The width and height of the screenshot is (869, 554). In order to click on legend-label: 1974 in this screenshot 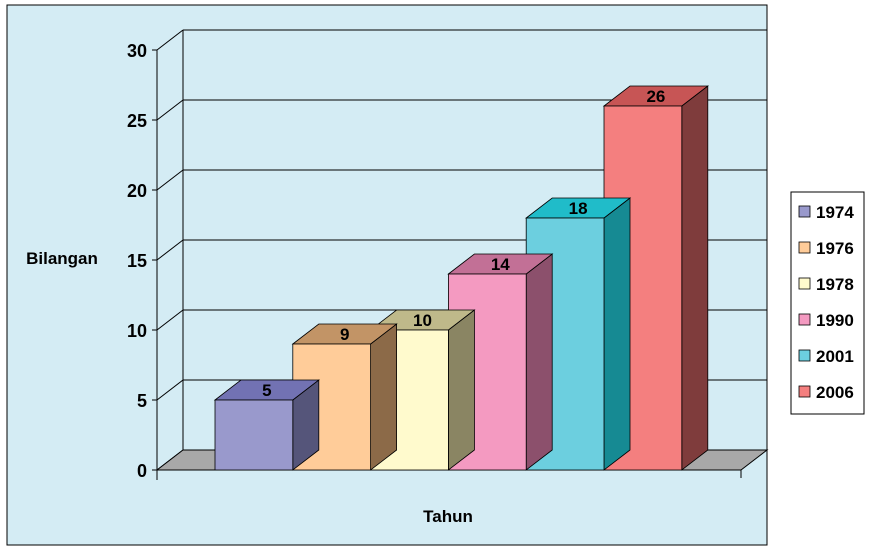, I will do `click(835, 212)`.